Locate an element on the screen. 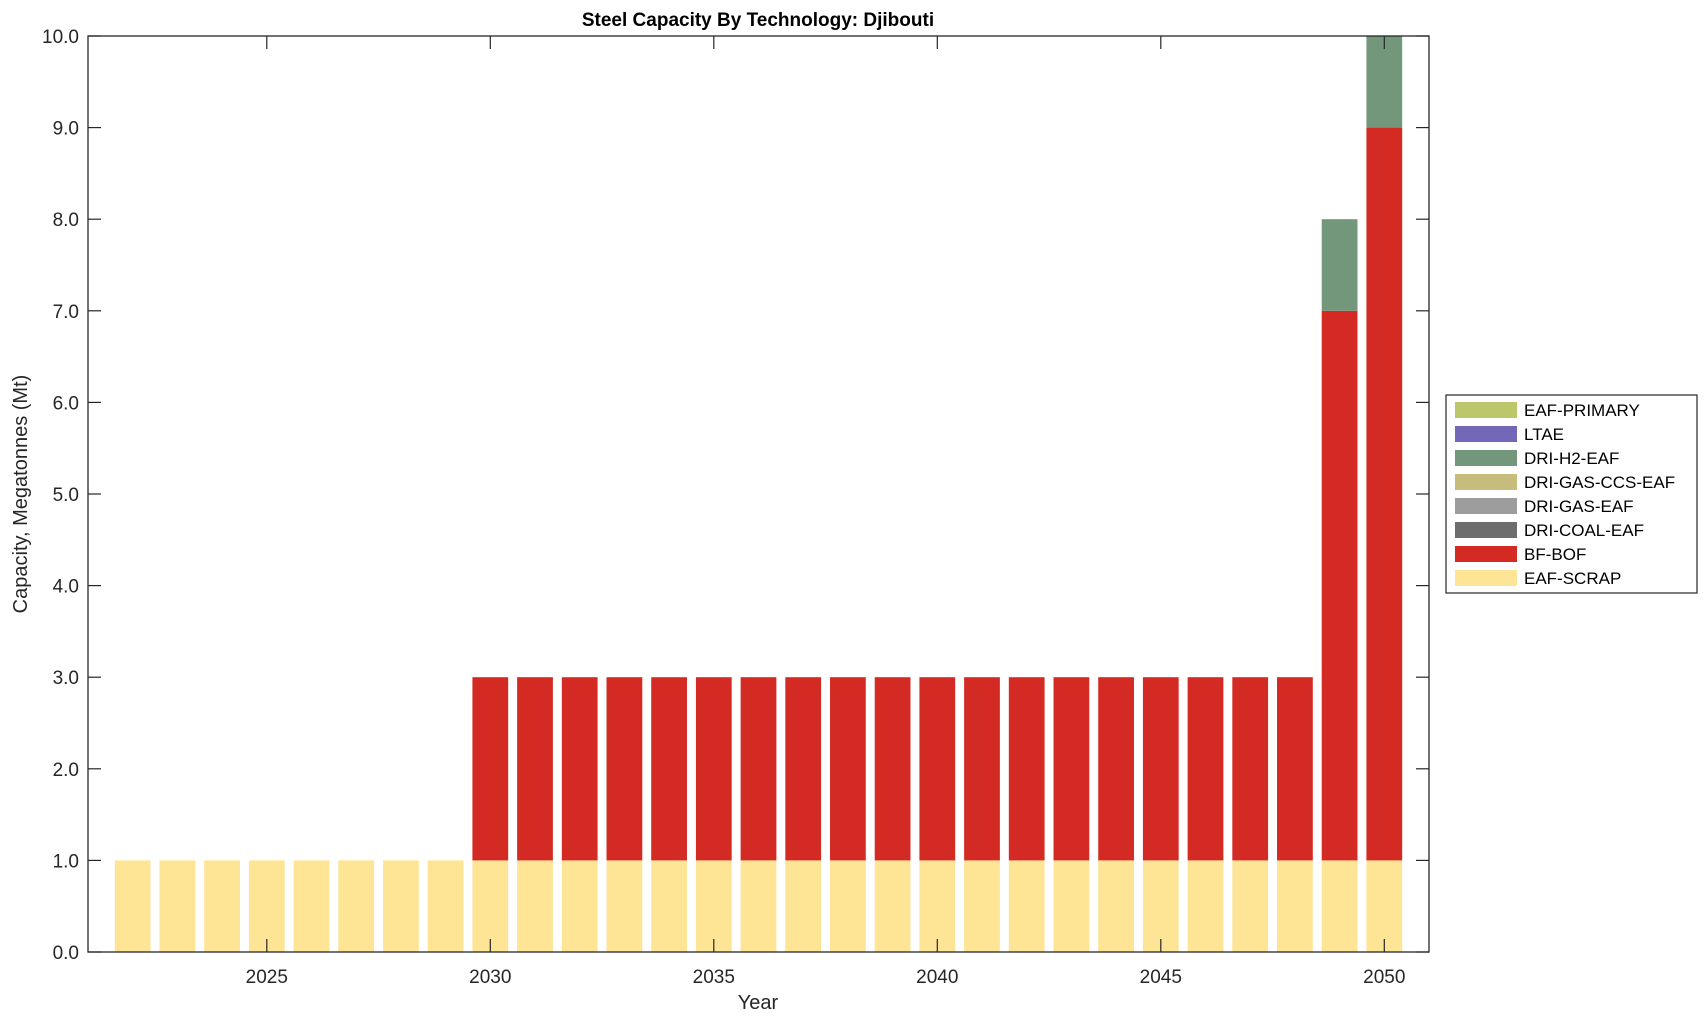 The height and width of the screenshot is (1021, 1708). bar-bf-bof-2047 is located at coordinates (1250, 769).